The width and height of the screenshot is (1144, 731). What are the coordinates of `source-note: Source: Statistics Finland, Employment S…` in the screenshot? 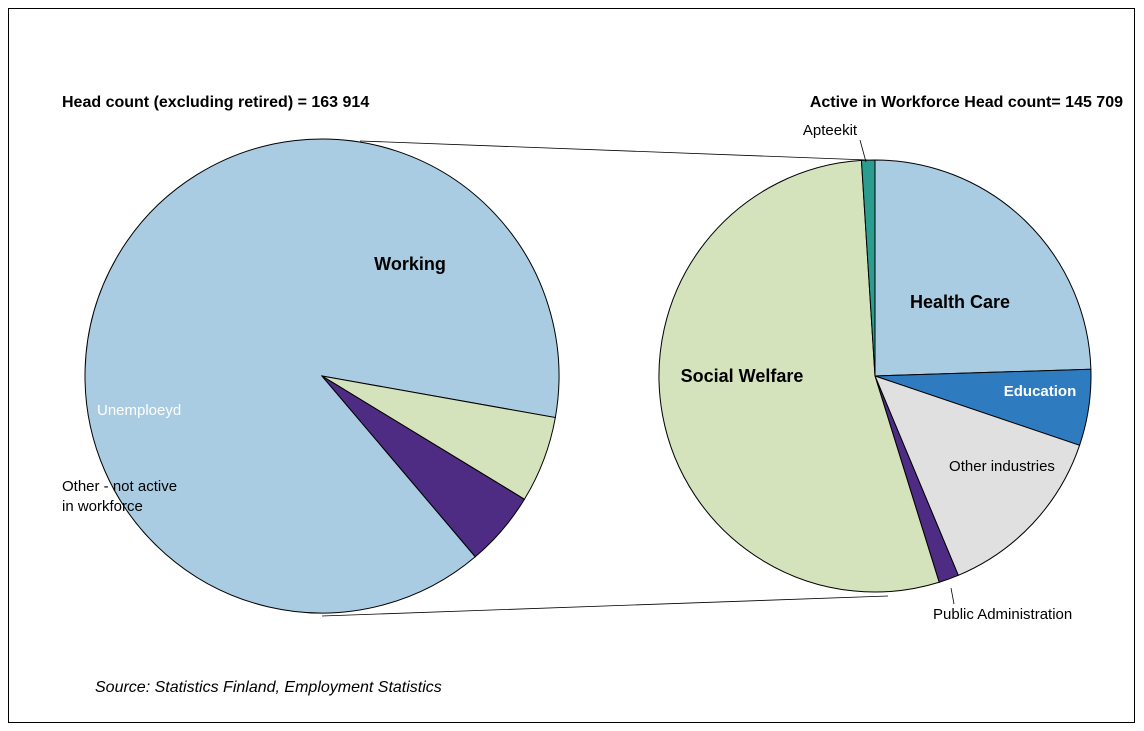 It's located at (268, 687).